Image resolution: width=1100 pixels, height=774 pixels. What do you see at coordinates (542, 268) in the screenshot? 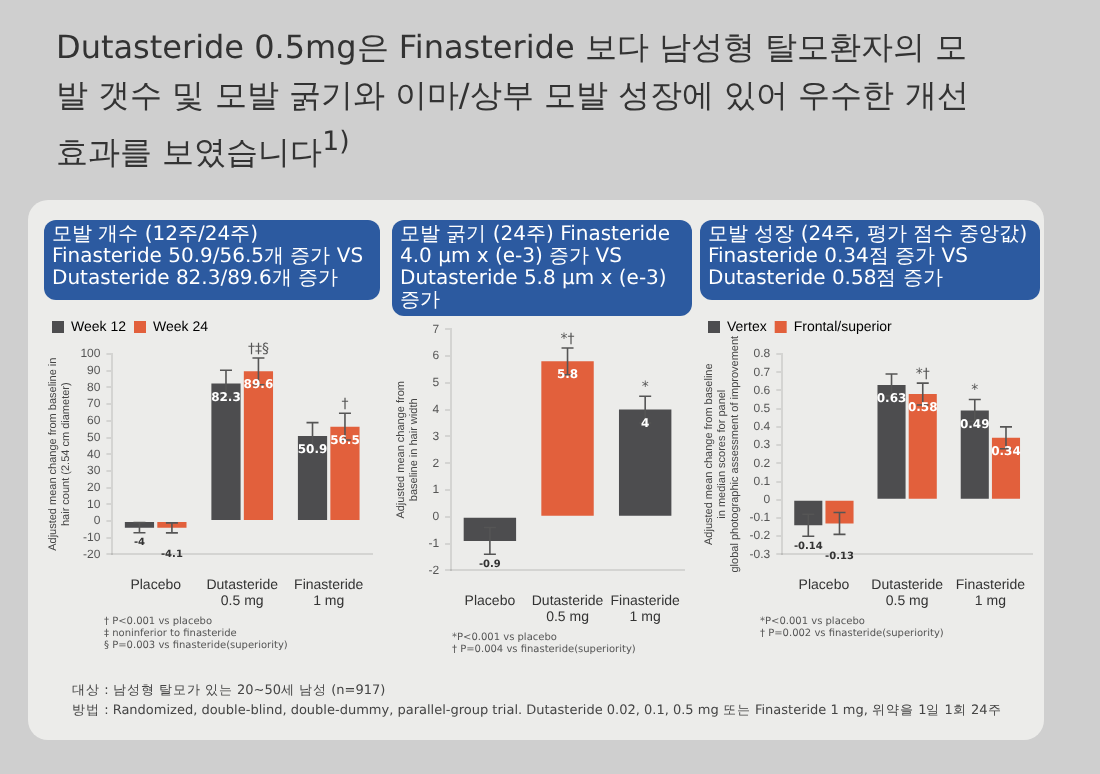
I see `chart-subtitle: 모발 굵기 (24주) Finasteride 4.0 μm x (e-3) 증가 VS Dutasteride 5.8 μm x (e-3) 증가` at bounding box center [542, 268].